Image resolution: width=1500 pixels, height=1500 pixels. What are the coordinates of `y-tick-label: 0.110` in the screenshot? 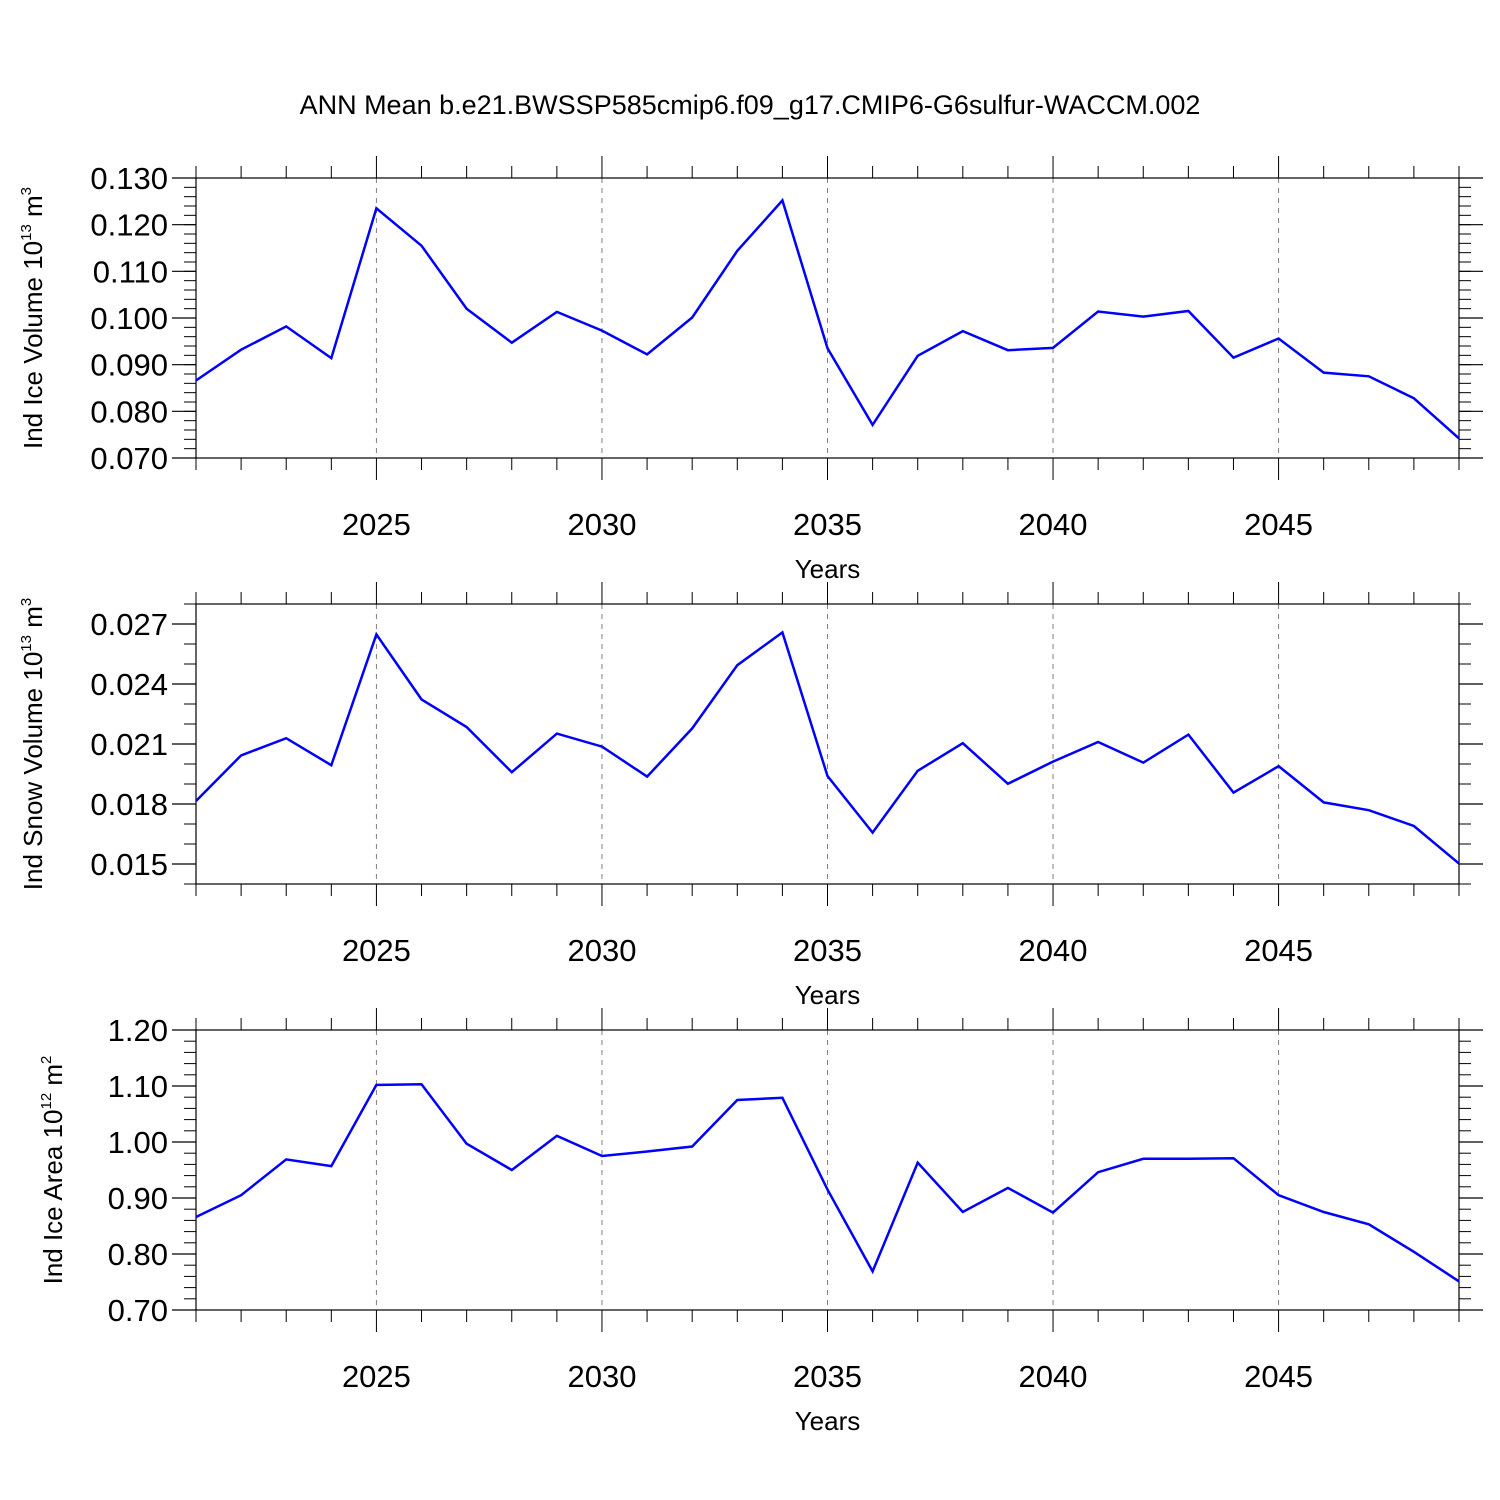 It's located at (130, 271).